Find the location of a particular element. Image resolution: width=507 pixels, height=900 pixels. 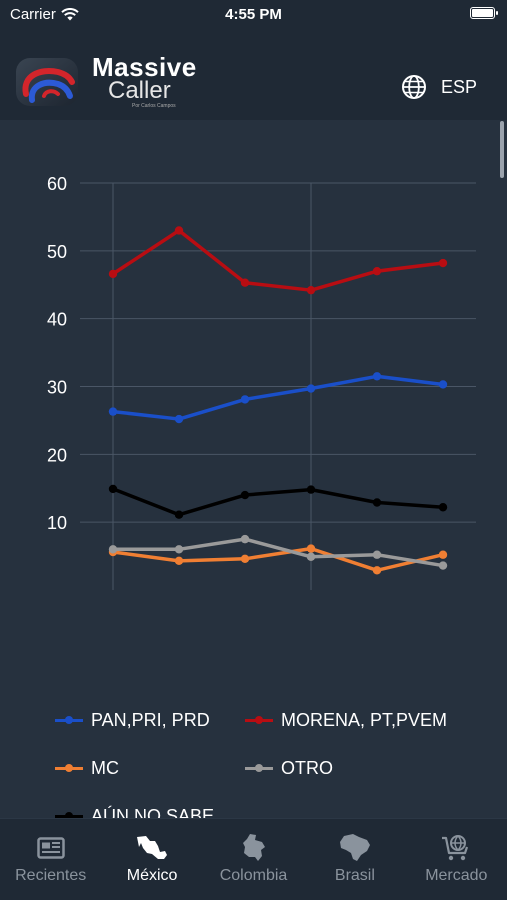

app-header: Massive Caller Por Carlos Campos ESP is located at coordinates (253, 75).